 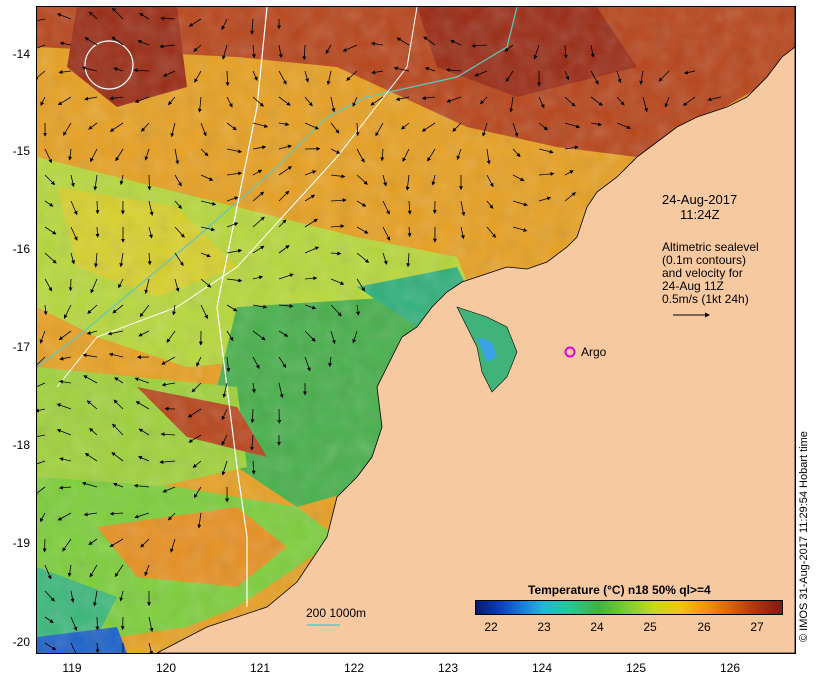 What do you see at coordinates (710, 247) in the screenshot?
I see `altimetry-line: Altimetric sealevel` at bounding box center [710, 247].